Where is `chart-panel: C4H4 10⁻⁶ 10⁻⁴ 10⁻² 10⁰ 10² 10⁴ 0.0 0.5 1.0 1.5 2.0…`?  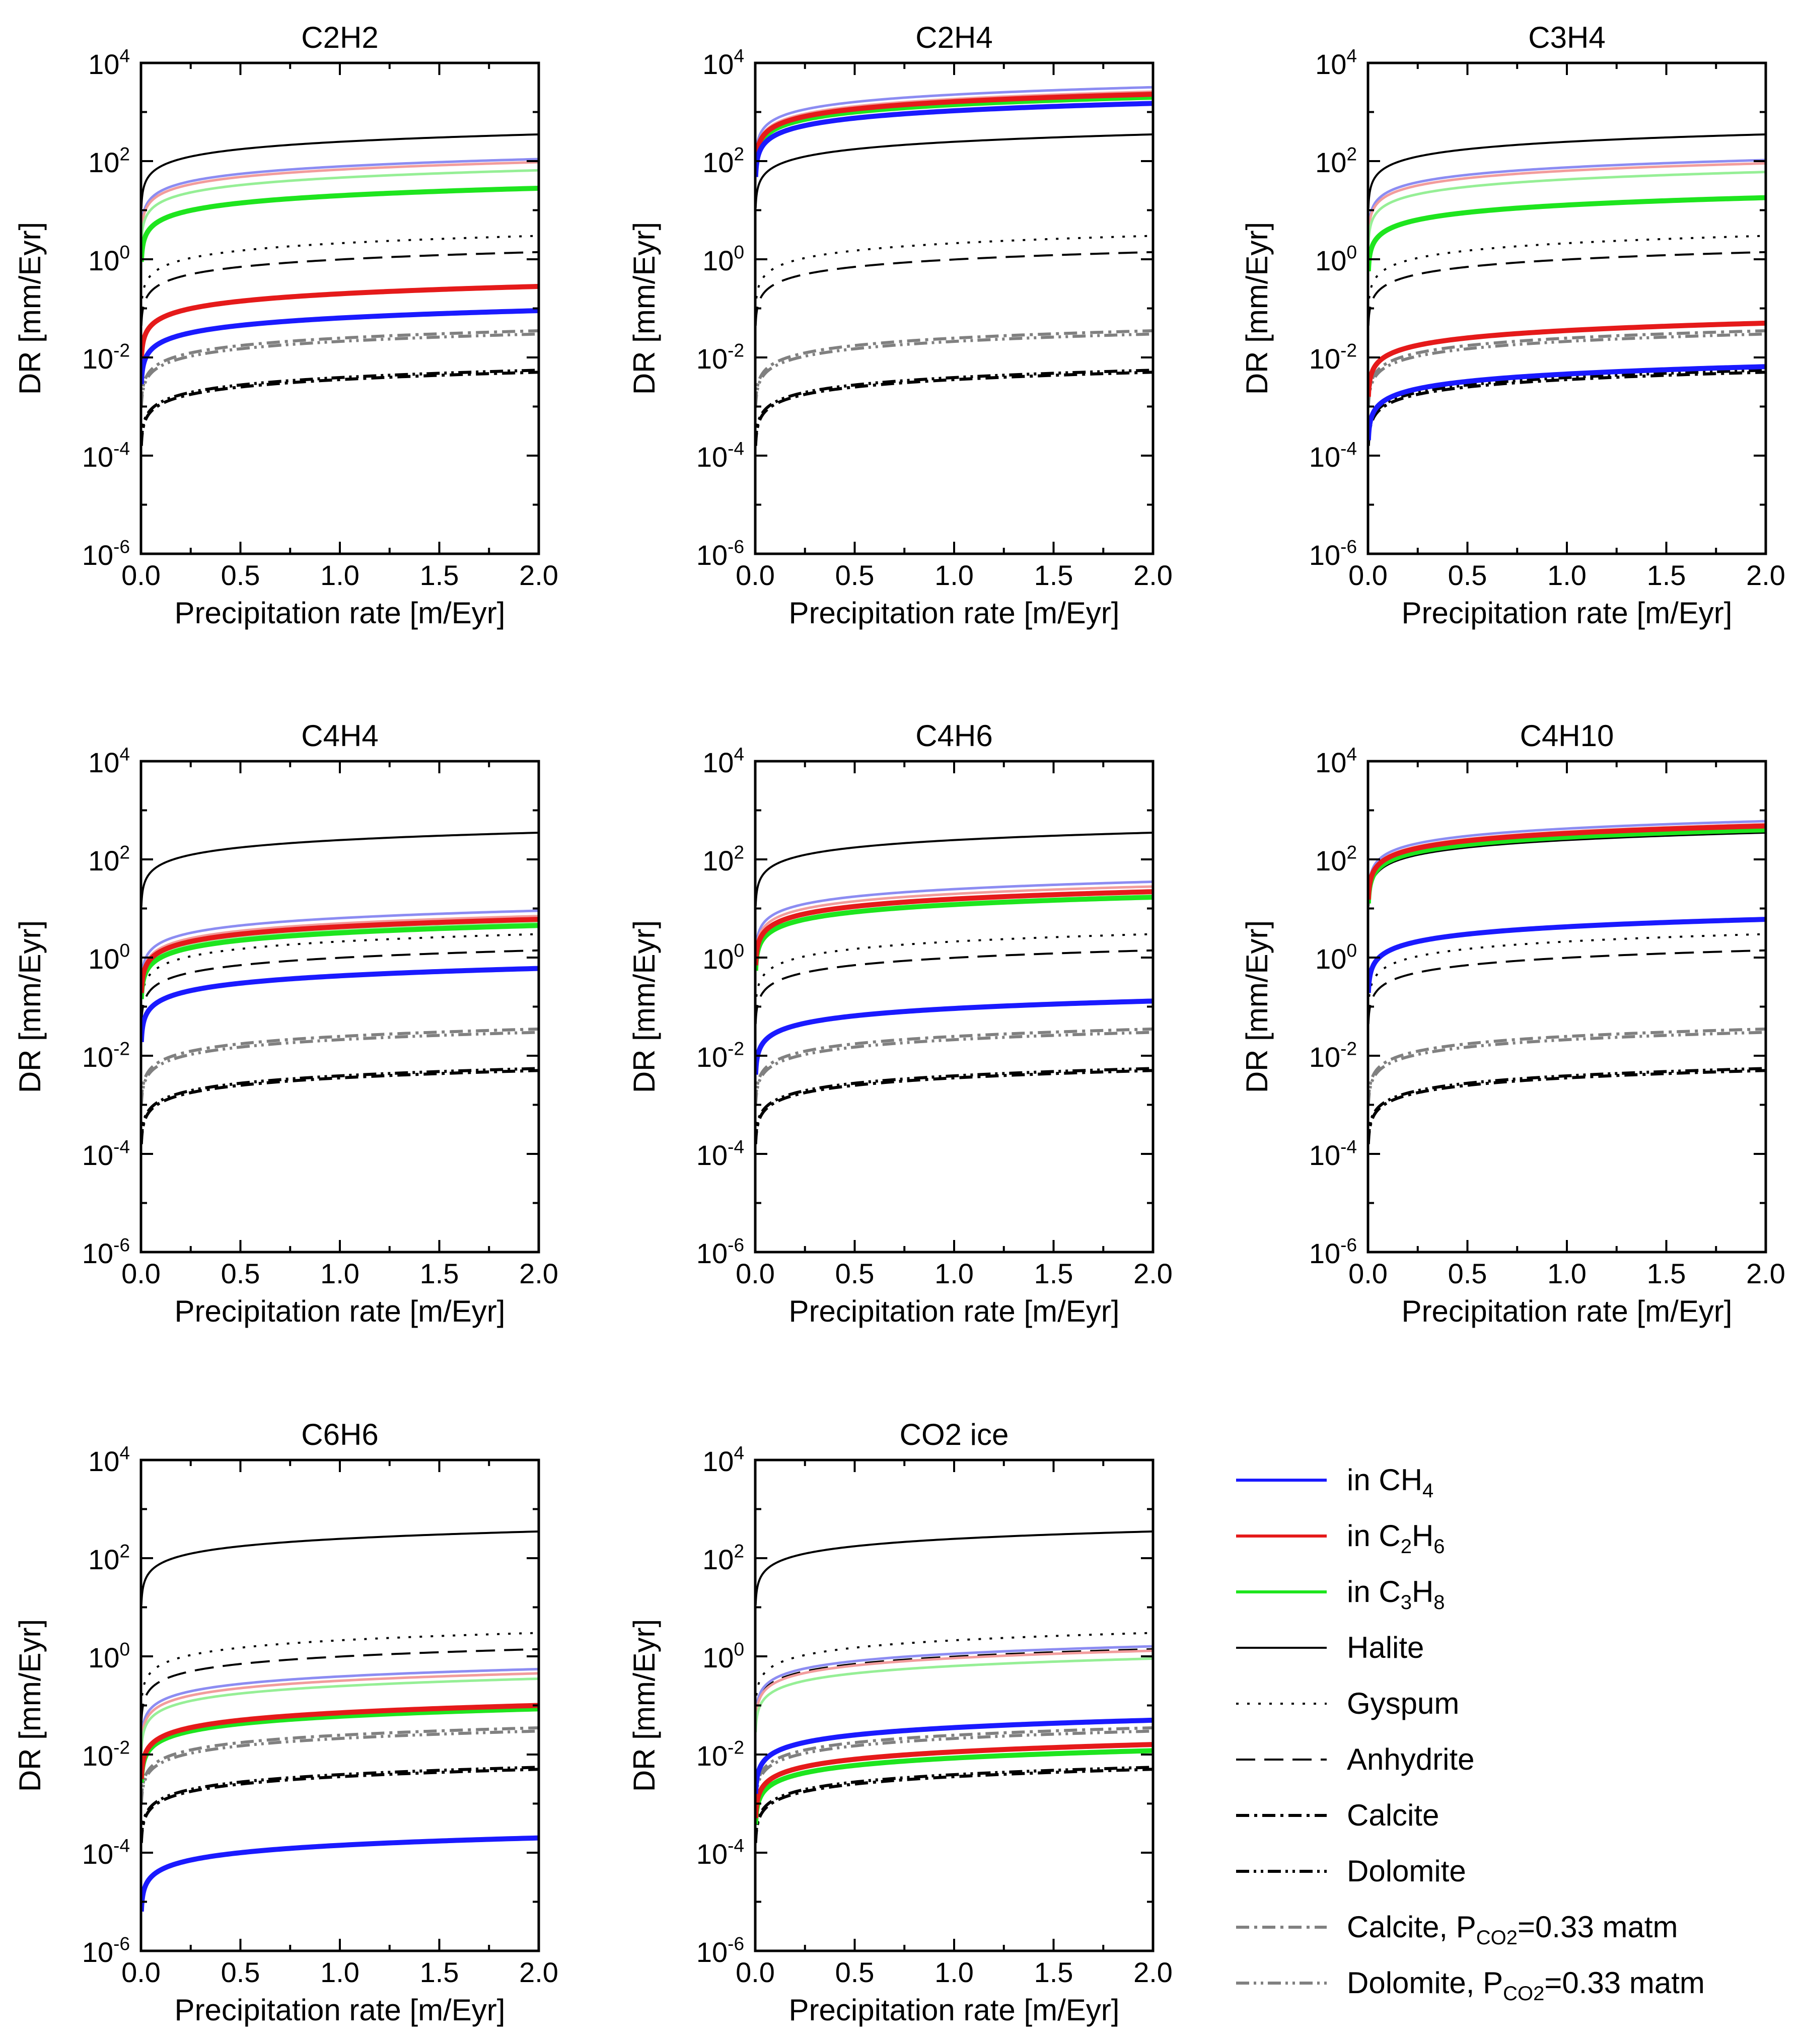
chart-panel: C4H4 10⁻⁶ 10⁻⁴ 10⁻² 10⁰ 10² 10⁴ 0.0 0.5 1.0 1.5 2.0… is located at coordinates (285, 1023).